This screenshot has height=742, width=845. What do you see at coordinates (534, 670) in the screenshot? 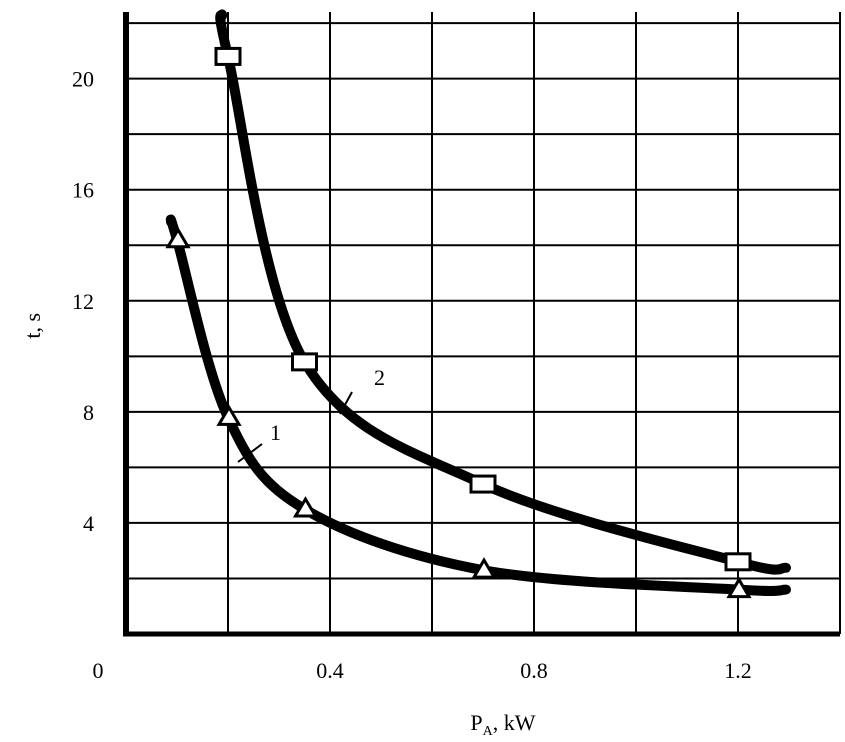
I see `x-tick-label: 0.8` at bounding box center [534, 670].